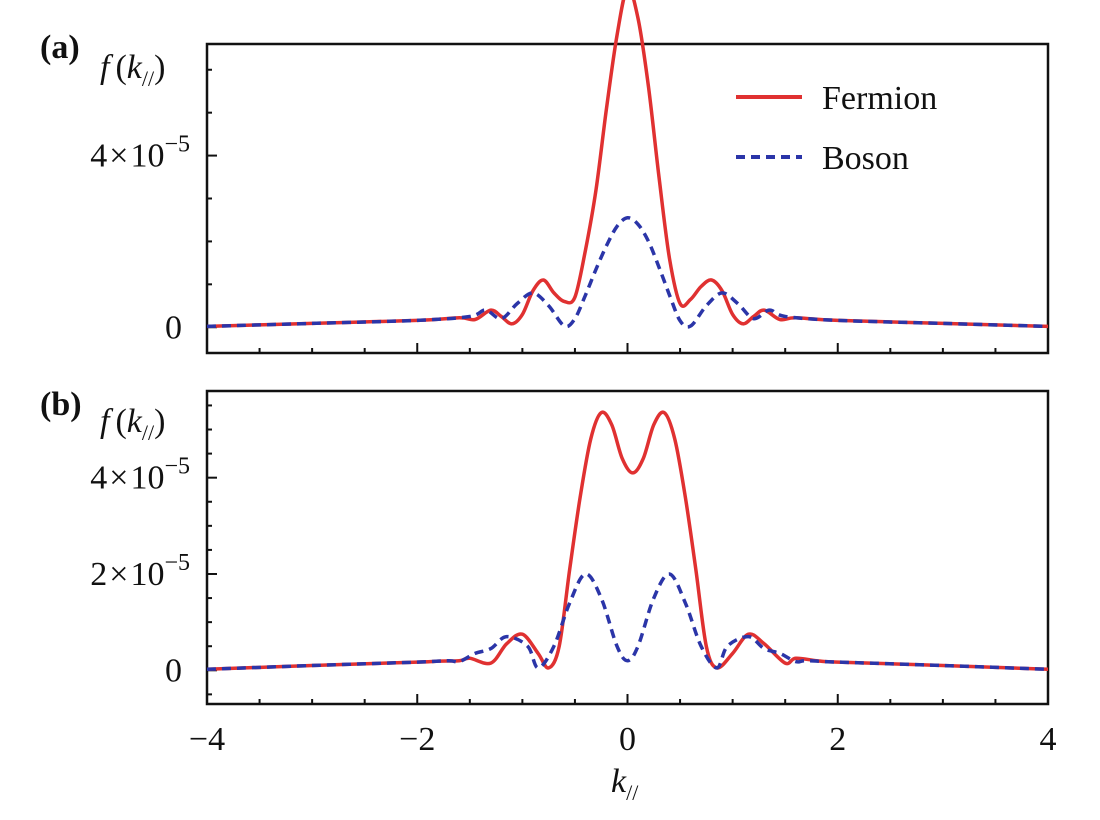 The image size is (1100, 820). I want to click on y-tick-label: 2×10⁻⁵, so click(140, 571).